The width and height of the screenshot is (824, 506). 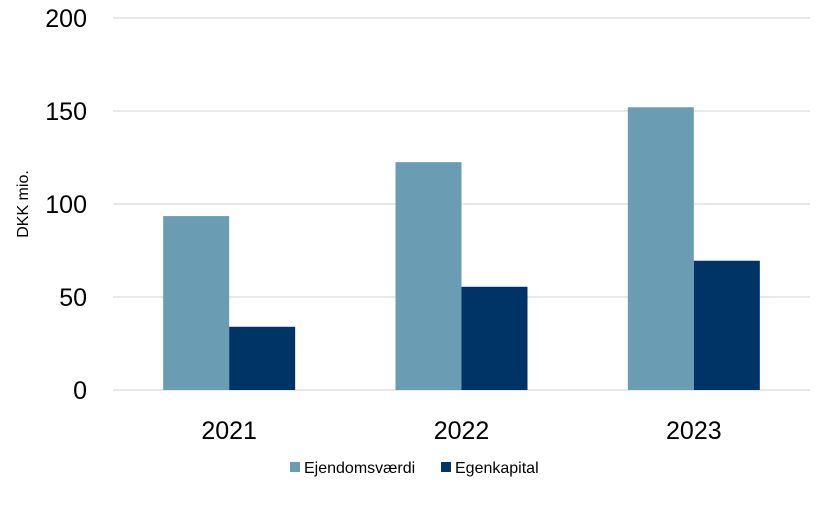 I want to click on y-axis-title: DKK mio., so click(x=23, y=204).